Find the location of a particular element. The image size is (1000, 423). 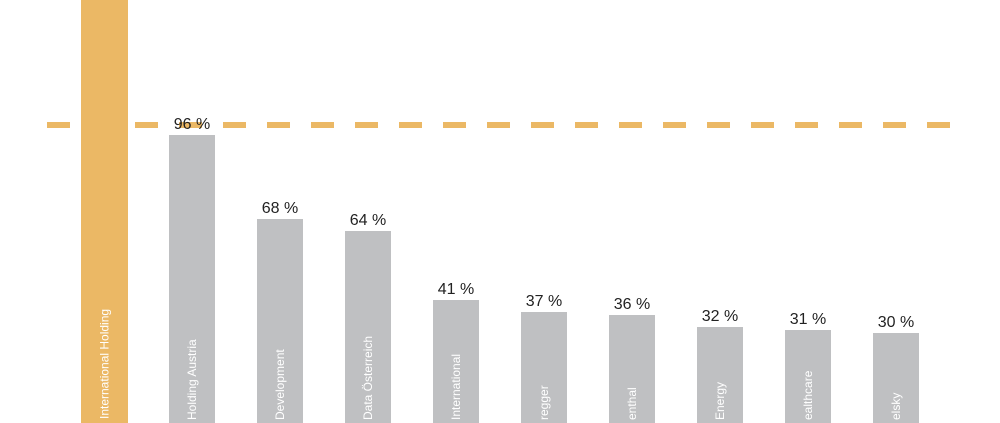

category-label: Development is located at coordinates (280, 384).